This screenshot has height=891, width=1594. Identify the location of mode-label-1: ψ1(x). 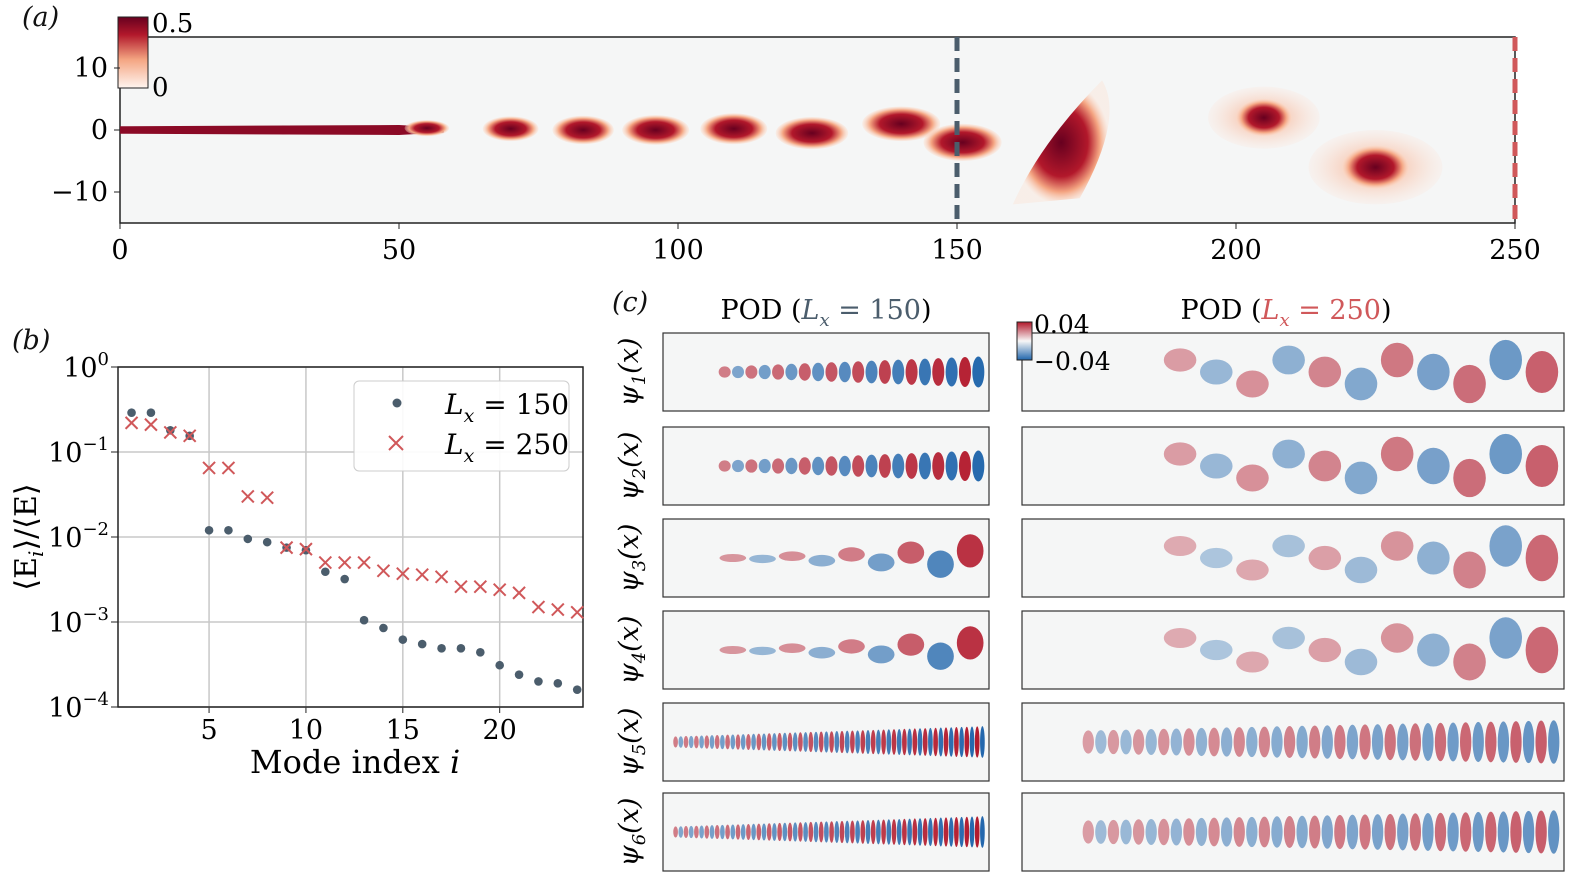
(632, 372).